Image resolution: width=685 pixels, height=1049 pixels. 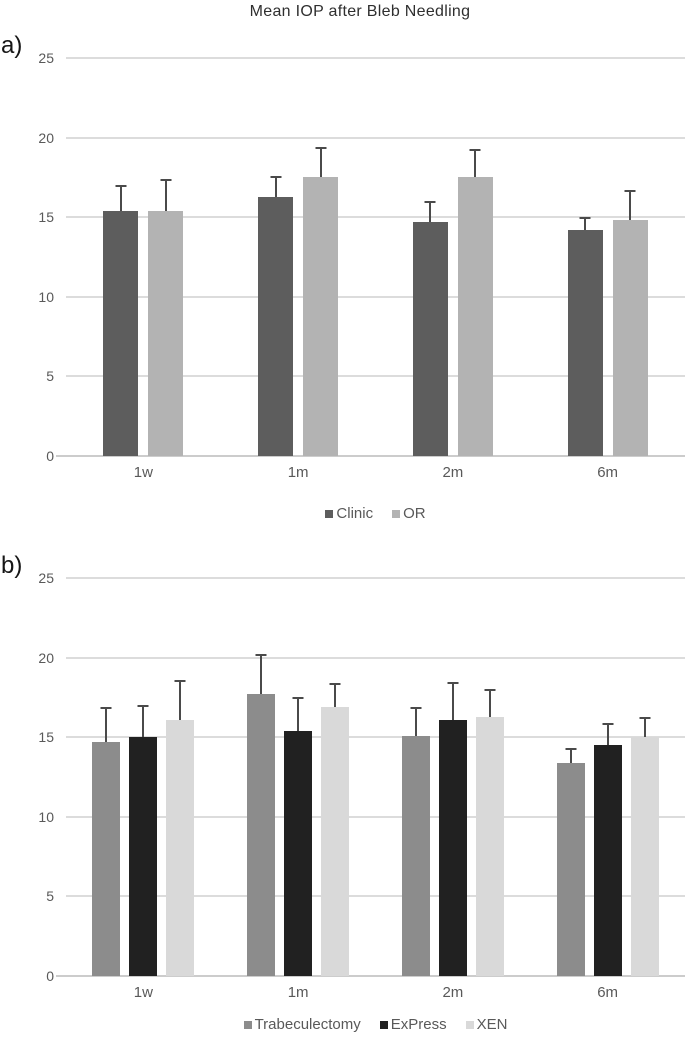 What do you see at coordinates (335, 829) in the screenshot?
I see `bar-xen-1m` at bounding box center [335, 829].